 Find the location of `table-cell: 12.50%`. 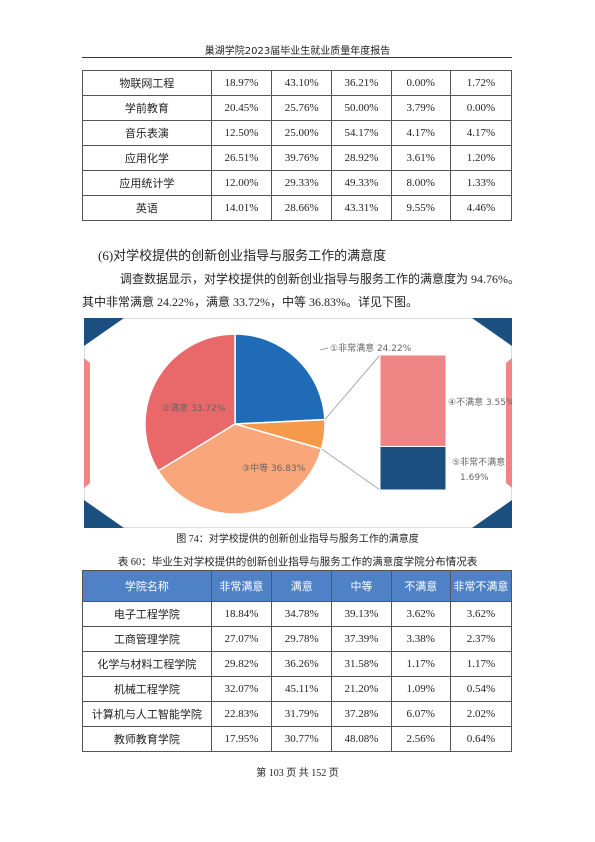

table-cell: 12.50% is located at coordinates (241, 133).